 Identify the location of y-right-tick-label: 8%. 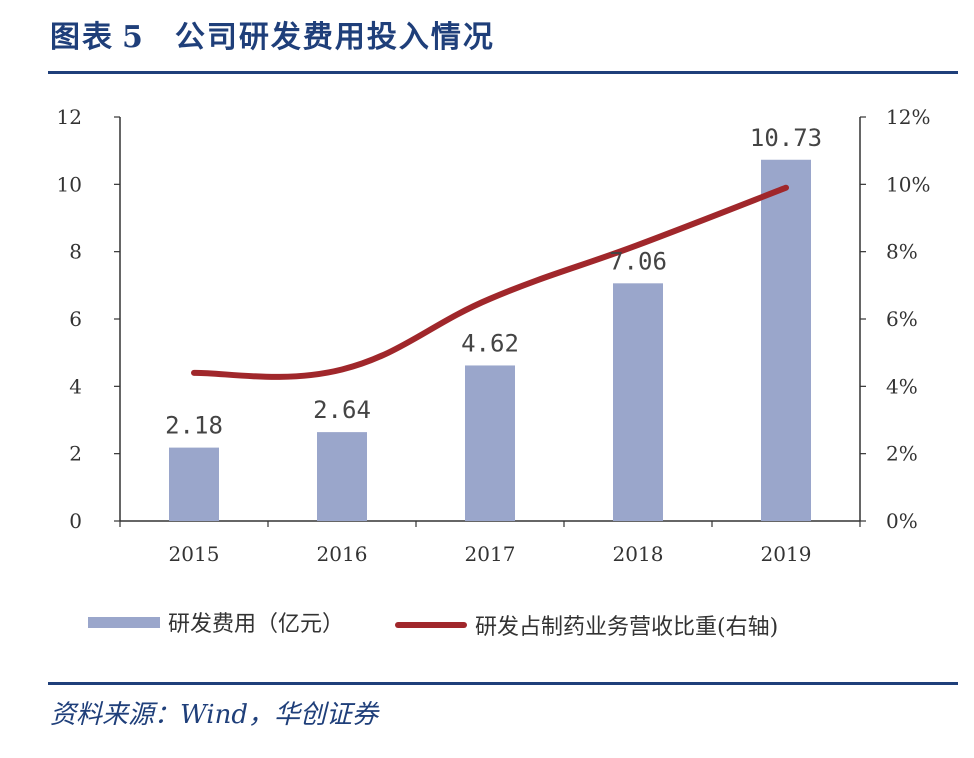
(902, 252).